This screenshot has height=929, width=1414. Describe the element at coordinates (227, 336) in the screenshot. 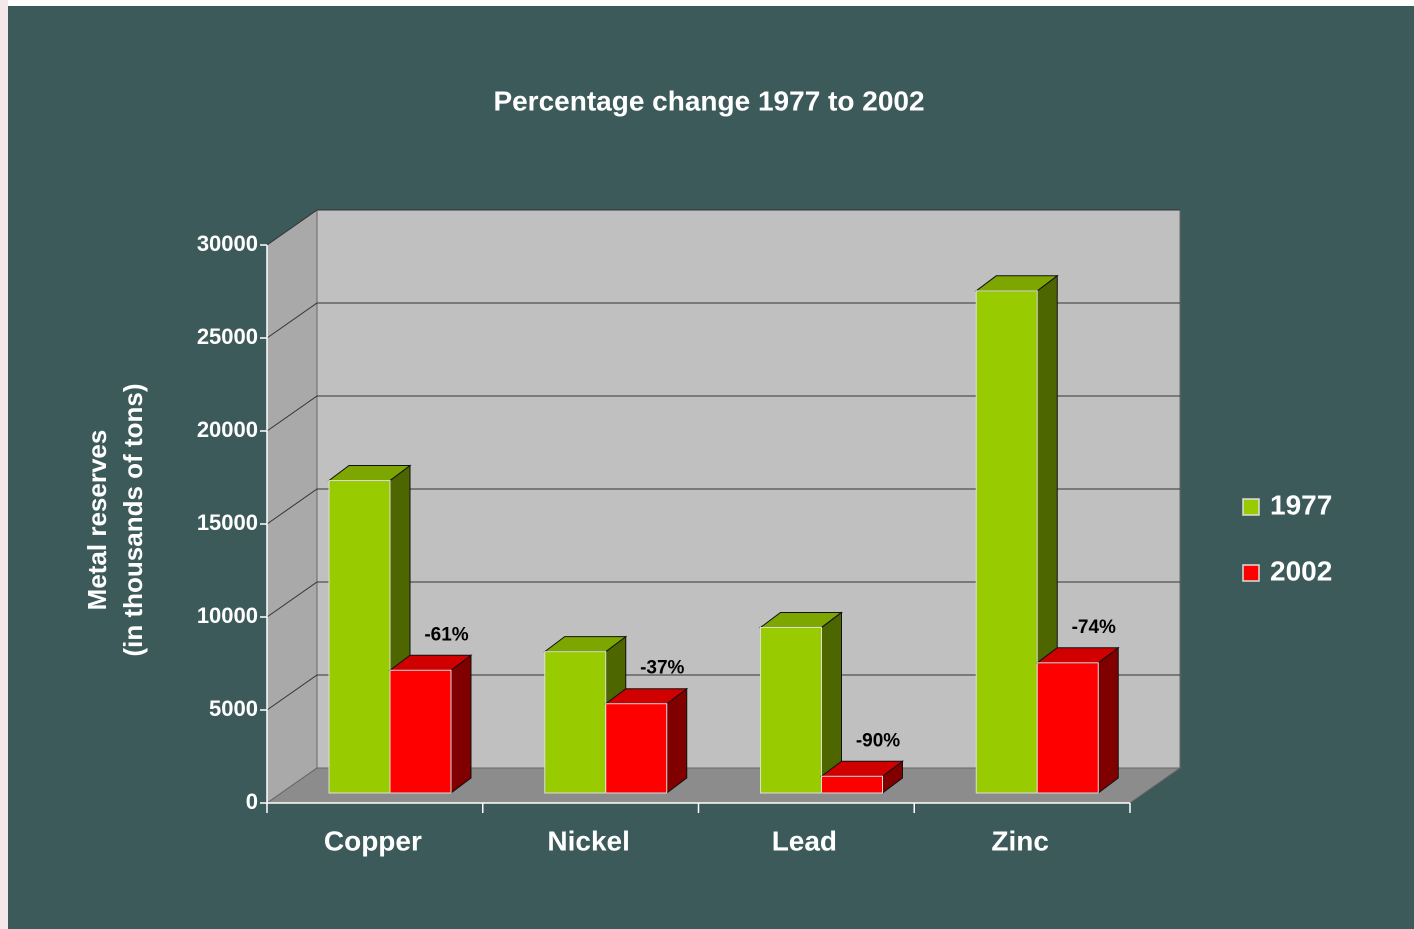

I see `y-tick-label: 25000` at that location.